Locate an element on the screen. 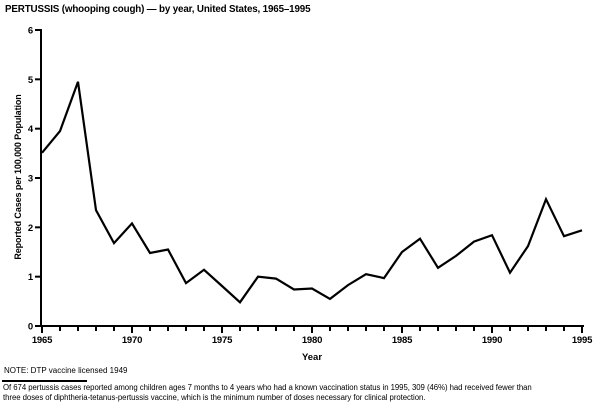  y-axis-label: Reported Cases per 100,000 Population is located at coordinates (18, 177).